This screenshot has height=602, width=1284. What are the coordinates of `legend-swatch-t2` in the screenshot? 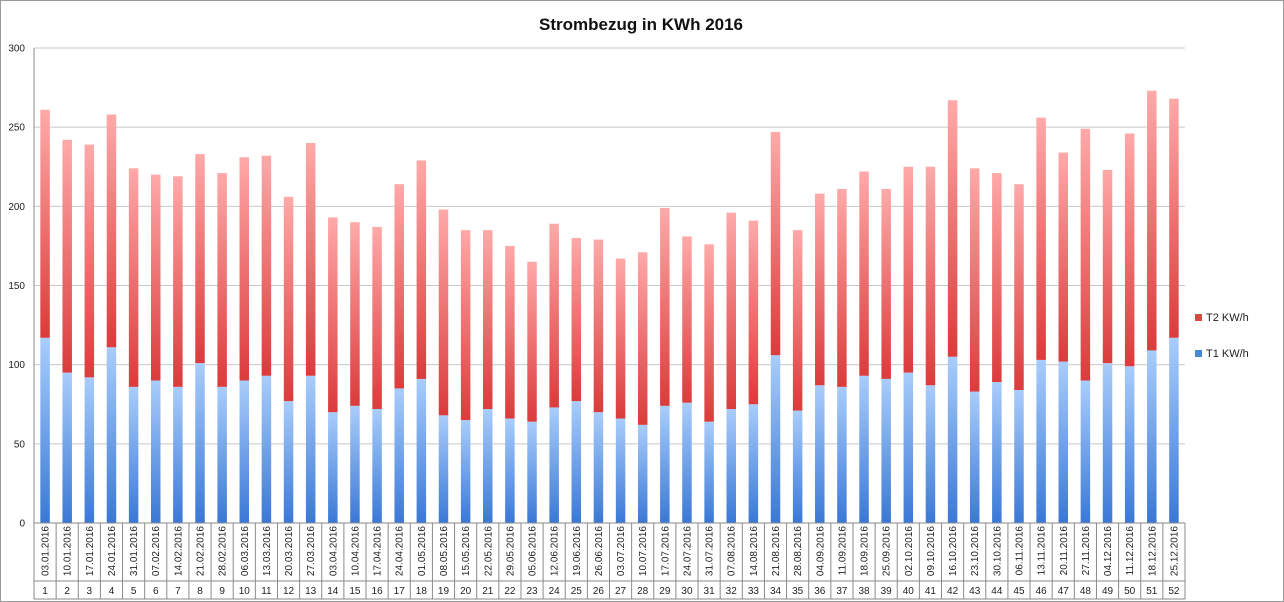 It's located at (1198, 317).